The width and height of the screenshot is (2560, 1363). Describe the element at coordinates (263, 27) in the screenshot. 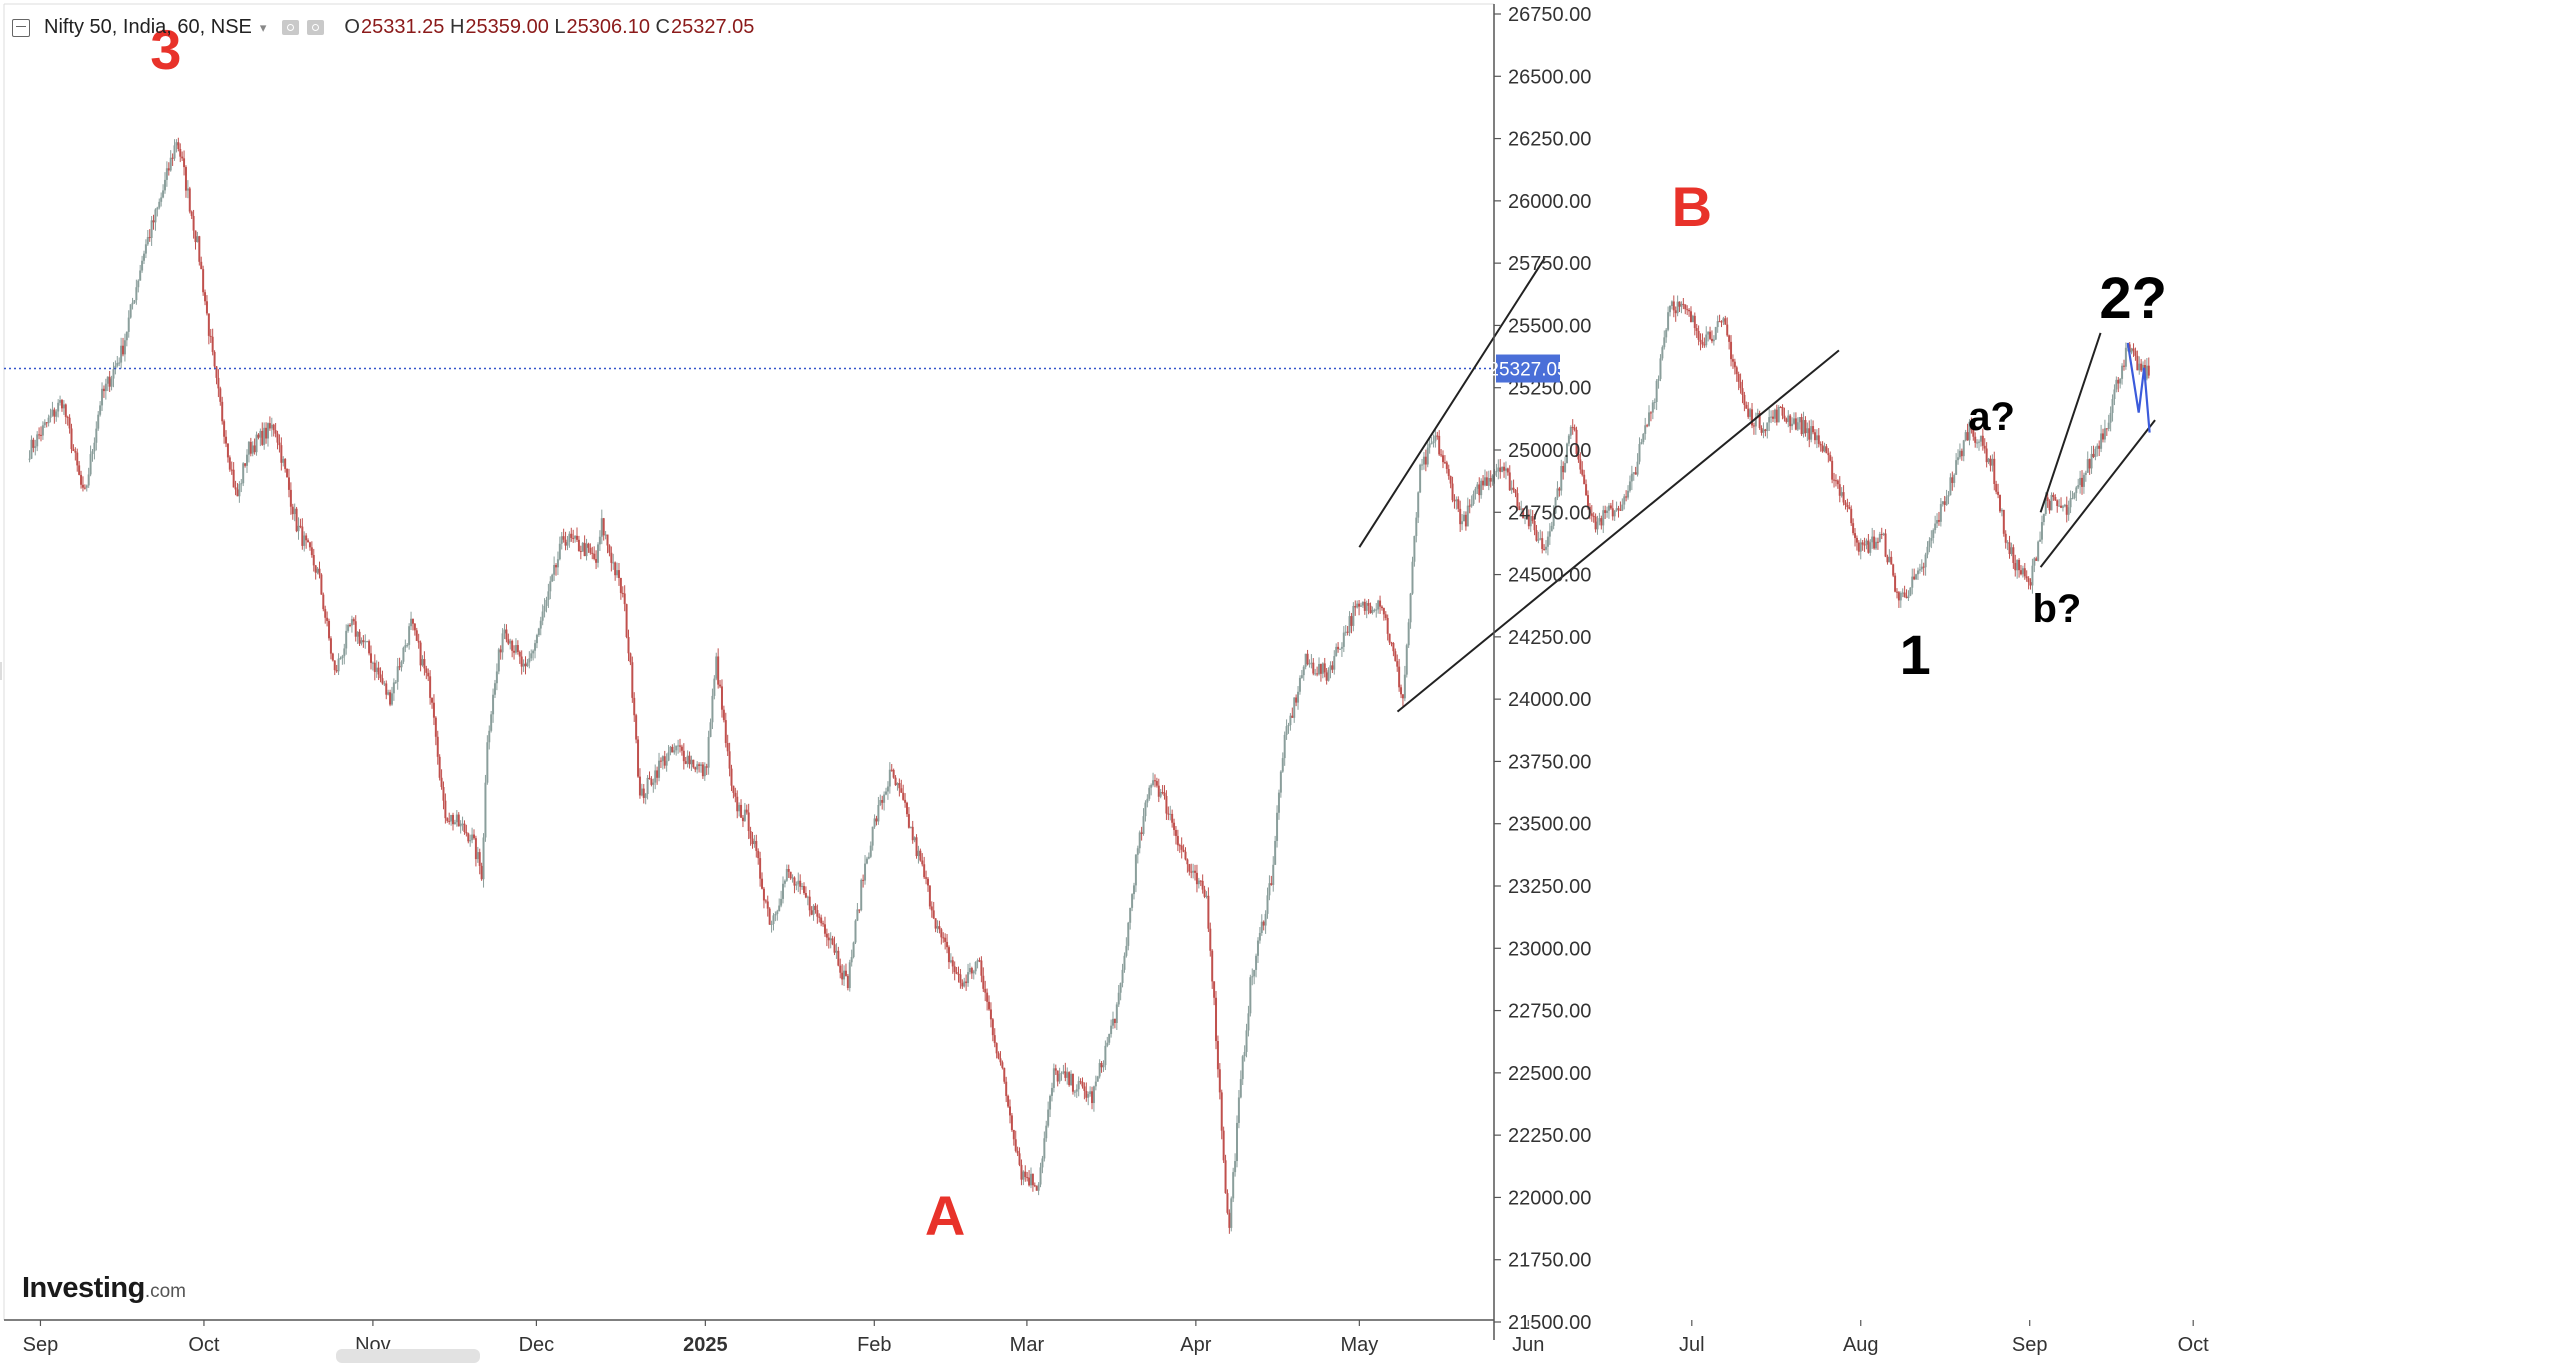

I see `chevron-down-icon: ▾` at that location.